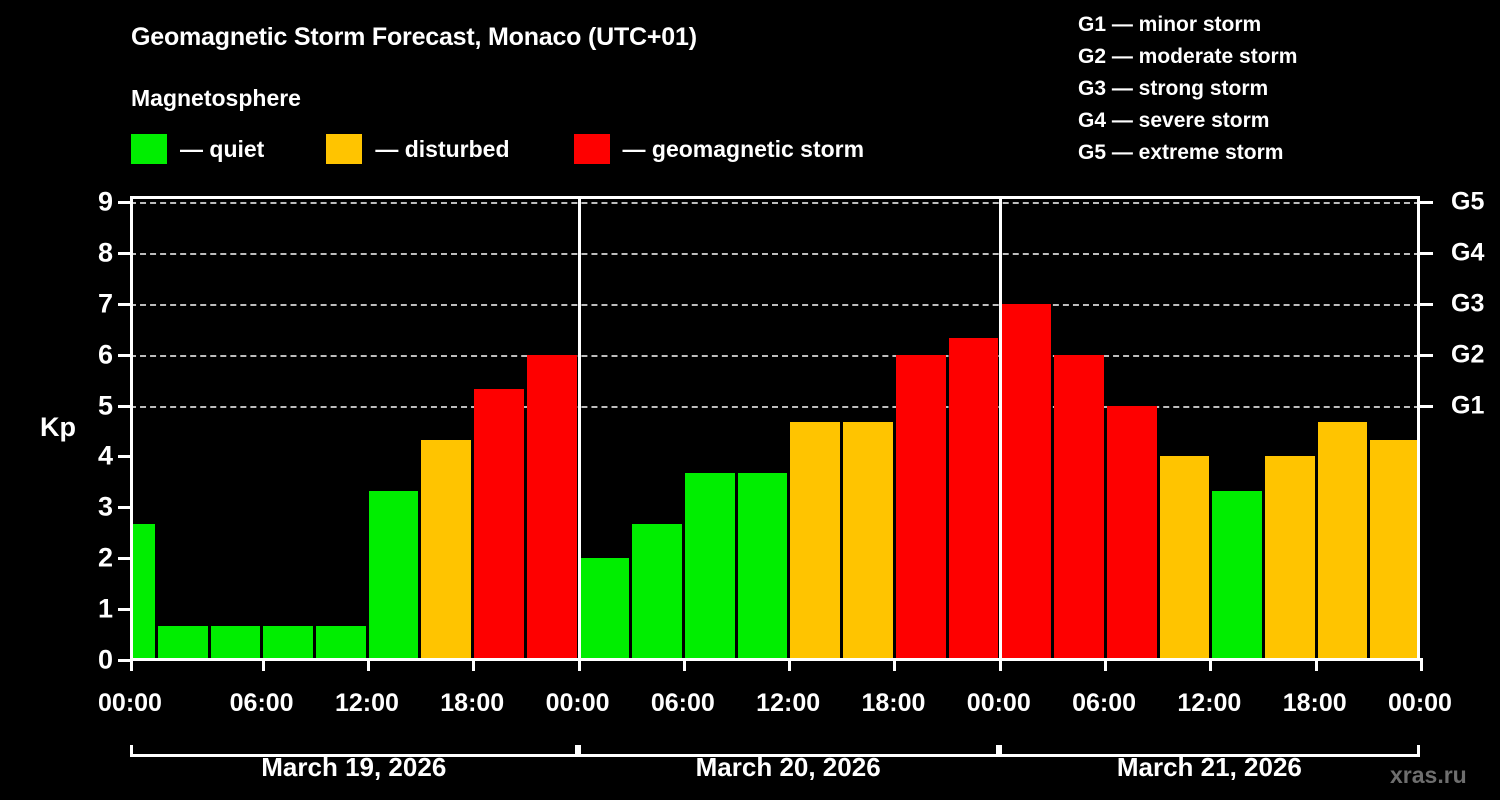 The image size is (1500, 800). I want to click on g-axis-label-g5: G5, so click(1468, 201).